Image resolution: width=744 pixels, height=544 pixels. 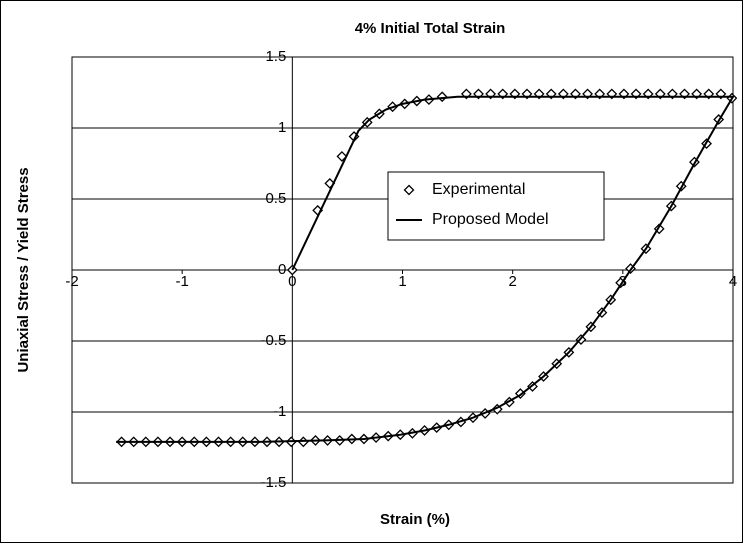 What do you see at coordinates (282, 269) in the screenshot?
I see `y-tick-label: 0` at bounding box center [282, 269].